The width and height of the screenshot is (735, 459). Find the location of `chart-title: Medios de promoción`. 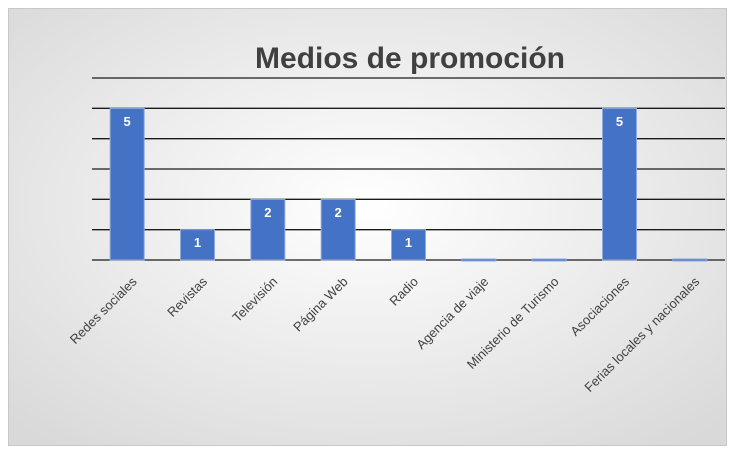

chart-title: Medios de promoción is located at coordinates (410, 58).